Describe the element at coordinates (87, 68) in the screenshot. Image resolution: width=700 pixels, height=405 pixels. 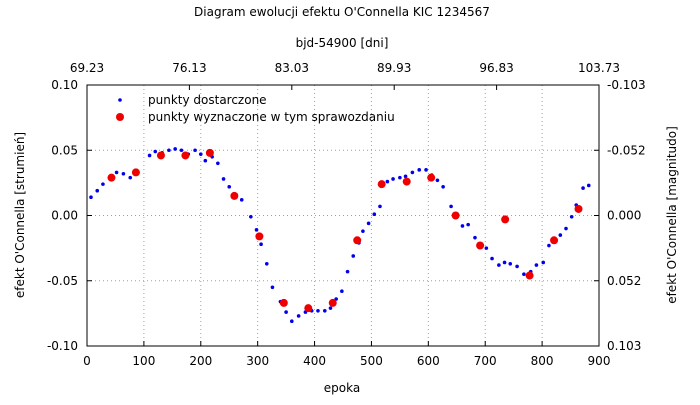
I see `x2-tick-label: 69.23` at that location.